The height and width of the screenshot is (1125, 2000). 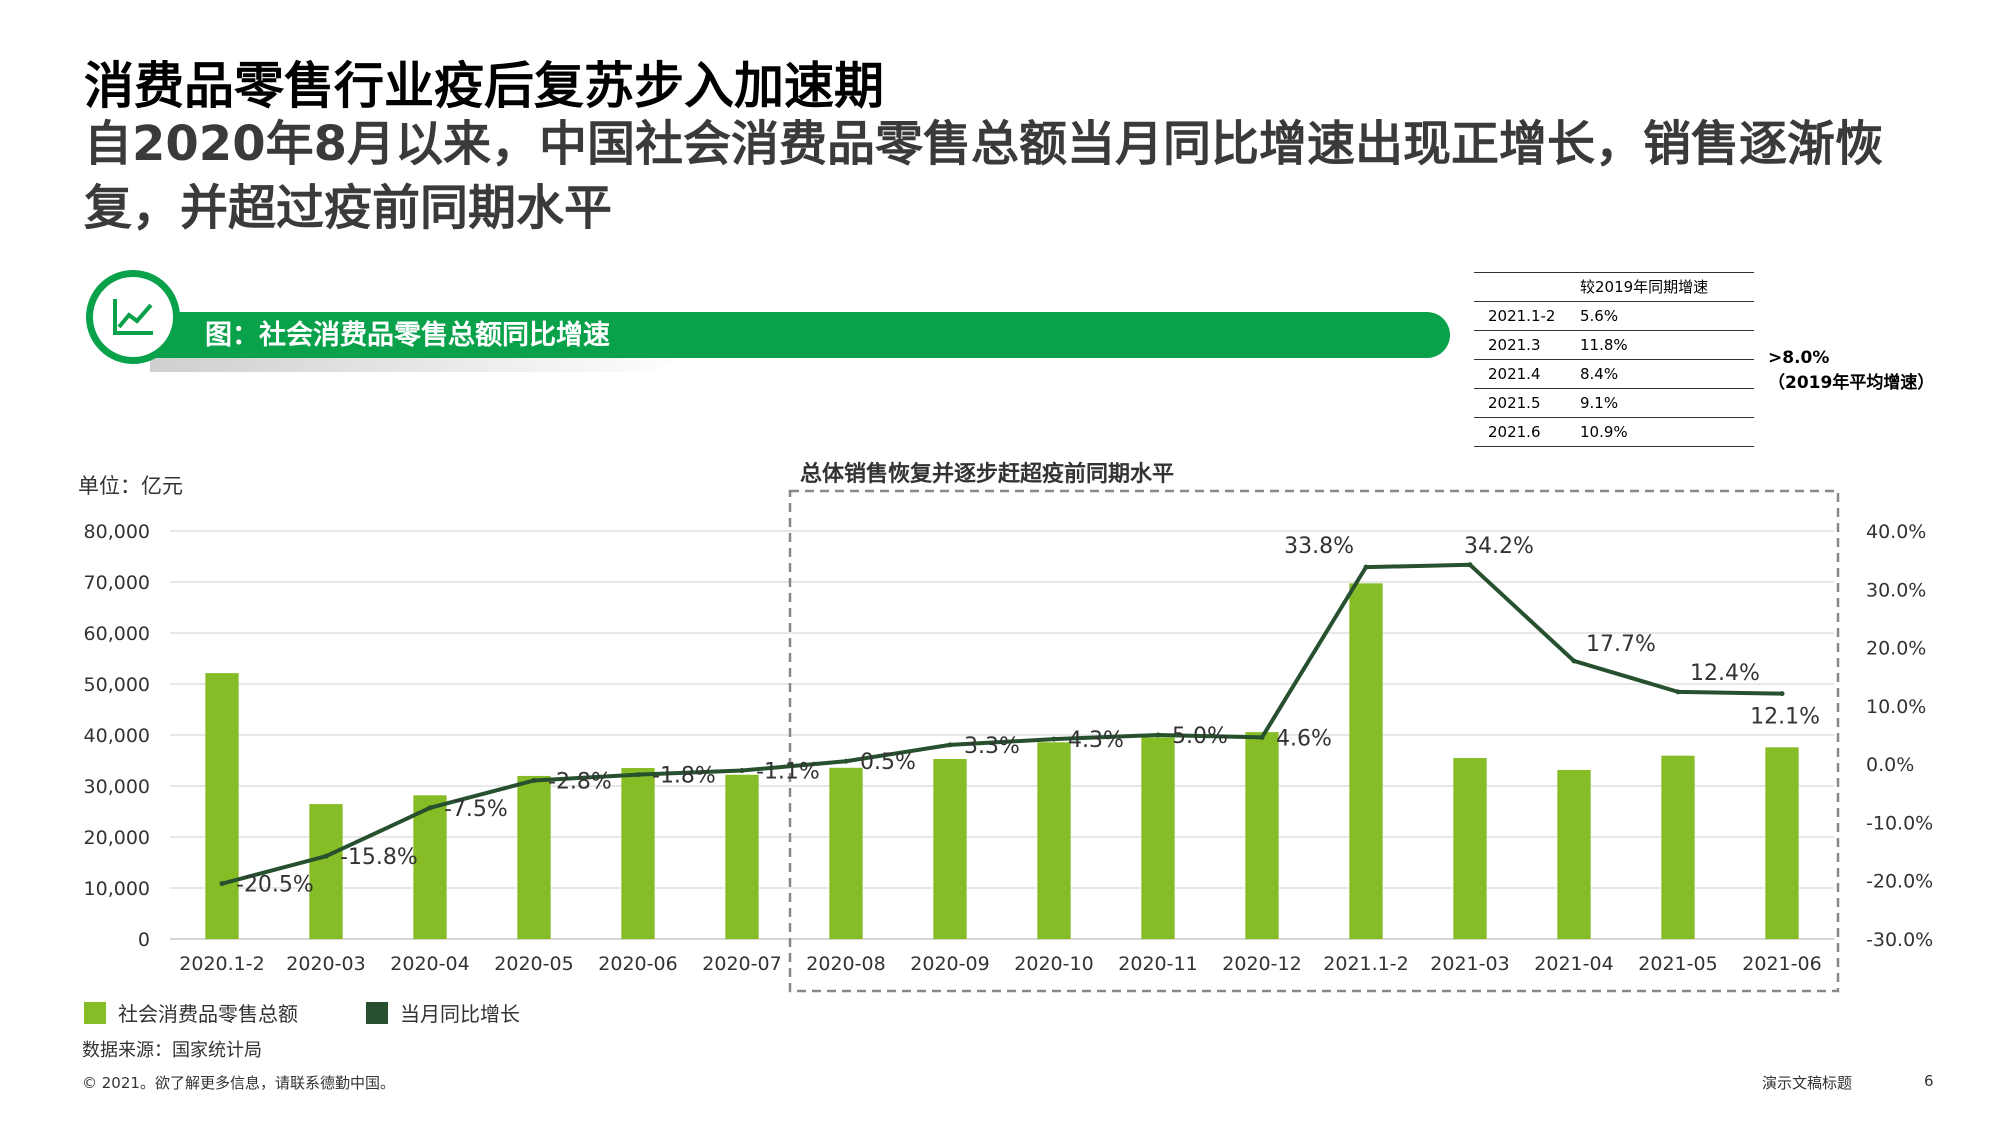 I want to click on y-left-tick-label: 20,000, so click(x=117, y=838).